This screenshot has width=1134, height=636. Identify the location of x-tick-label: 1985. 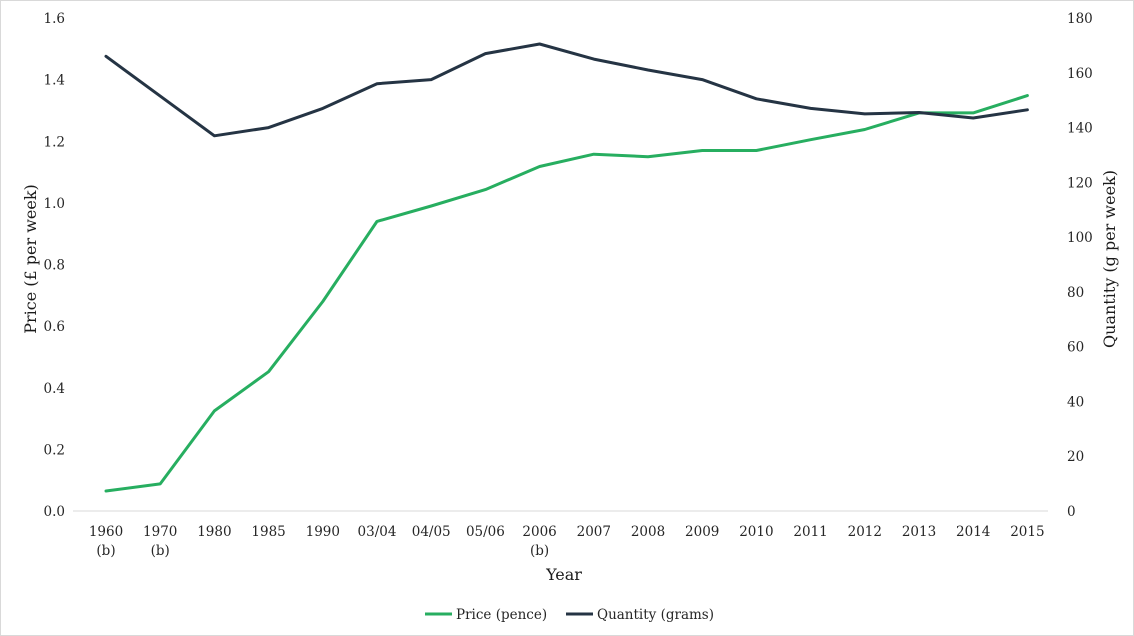
(268, 532).